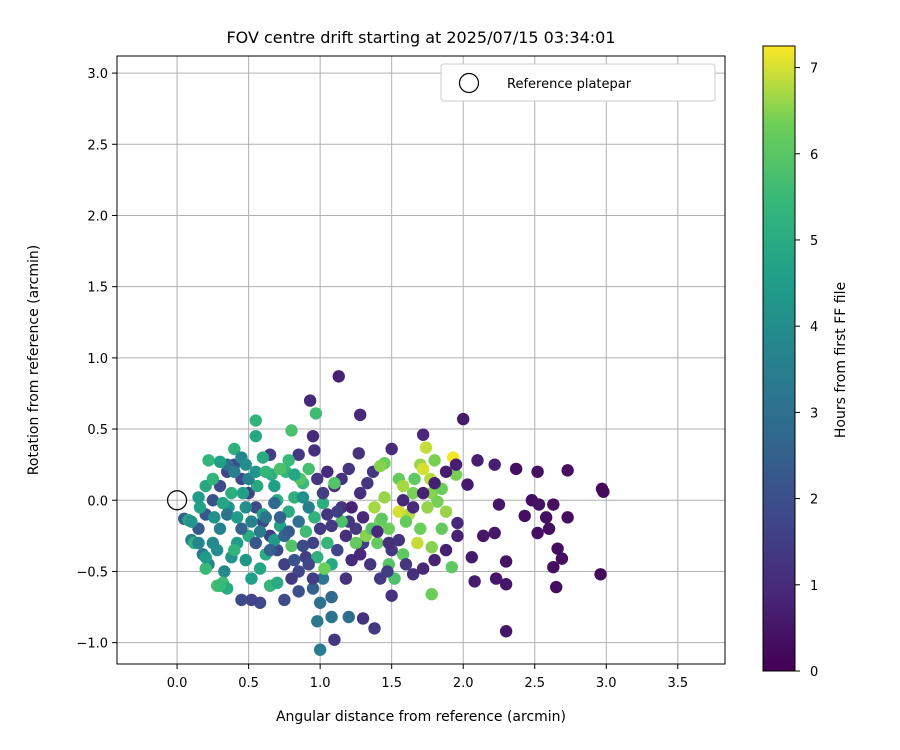 The image size is (900, 750). What do you see at coordinates (96, 359) in the screenshot?
I see `y-axis-ticks: −1.0 −0.5 0.0 0.5 1.0 1.5 2.0 2.5 3.0` at bounding box center [96, 359].